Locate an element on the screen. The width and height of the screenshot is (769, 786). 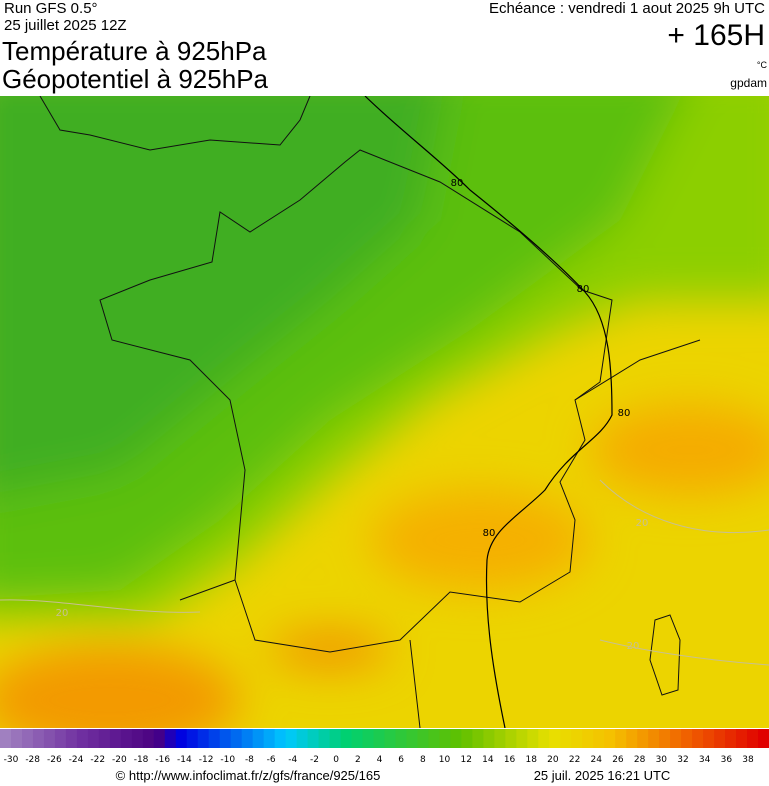
colorbar-label: 22 is located at coordinates (574, 760).